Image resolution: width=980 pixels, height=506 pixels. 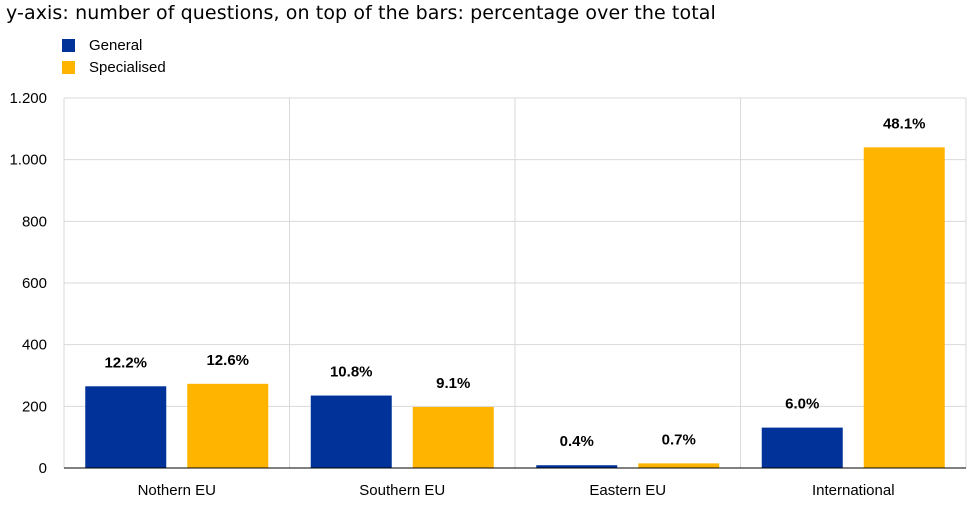 What do you see at coordinates (177, 490) in the screenshot?
I see `x-tick-label: Nothern EU` at bounding box center [177, 490].